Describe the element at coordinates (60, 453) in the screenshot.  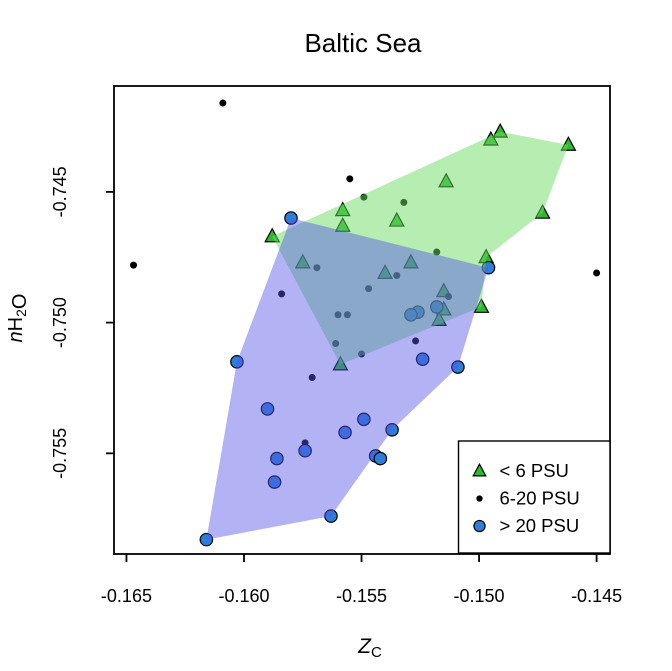
I see `y-tick-label: -0.755` at that location.